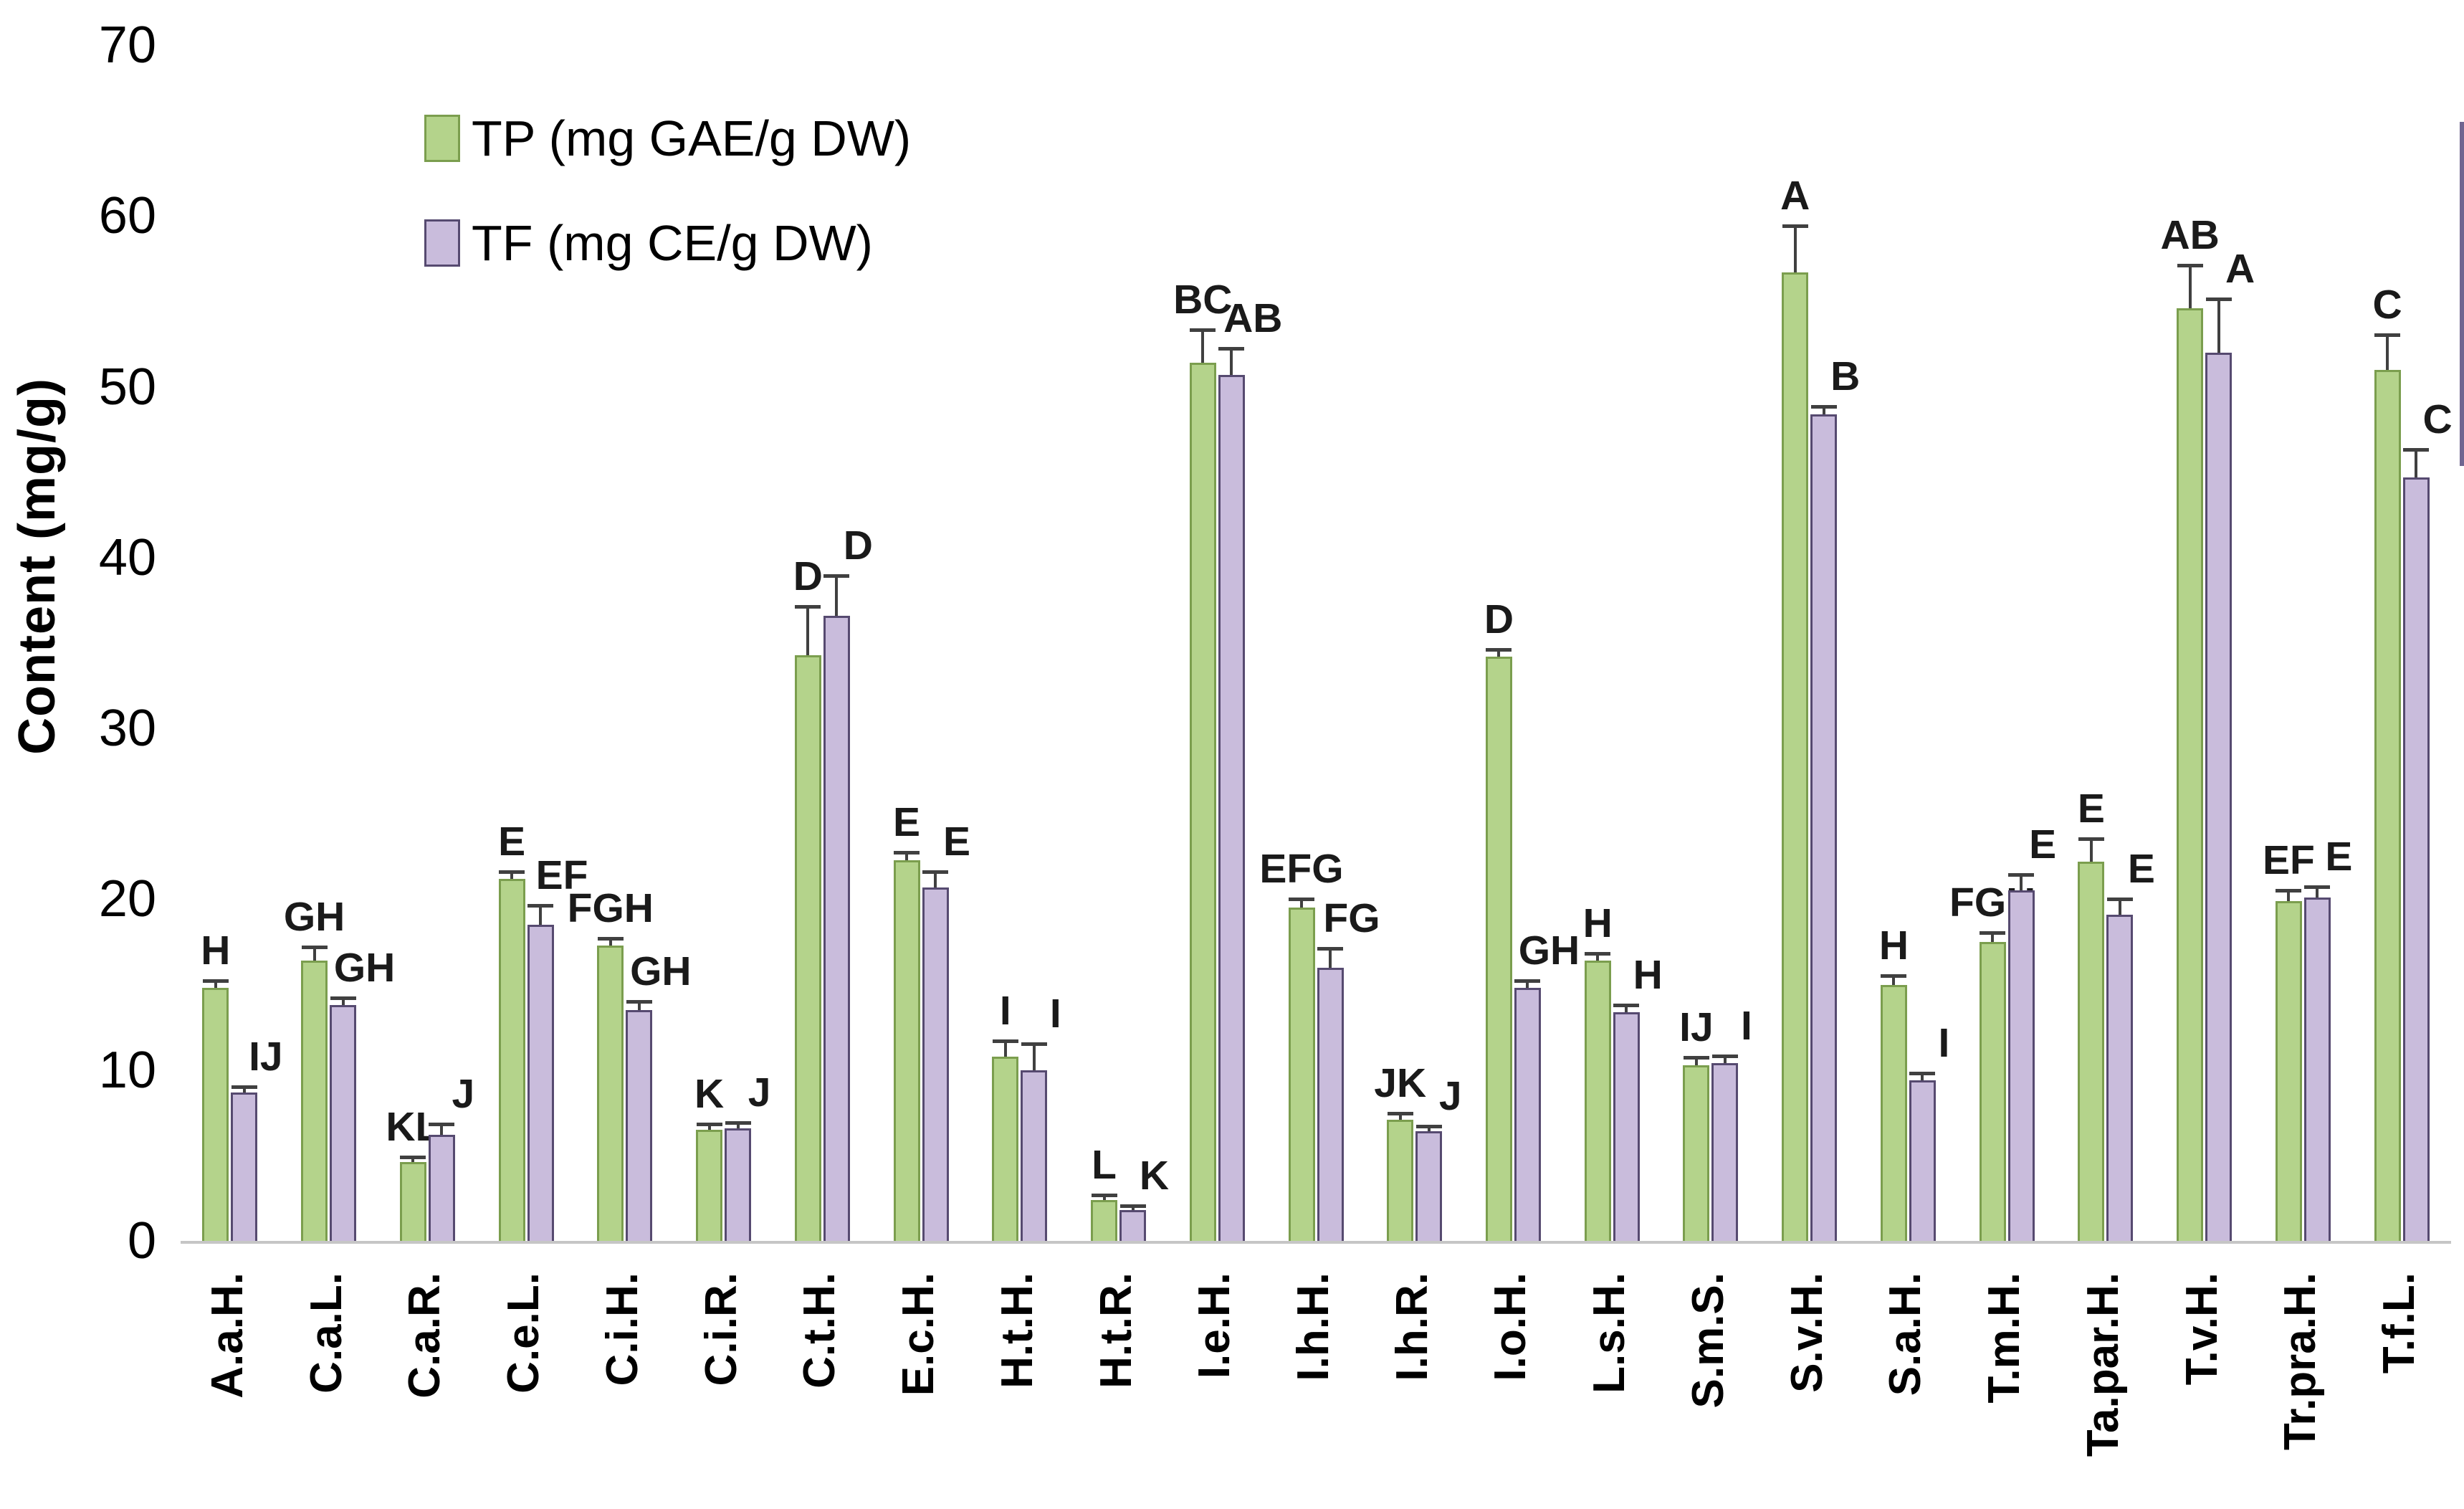 This screenshot has width=2464, height=1509. Describe the element at coordinates (245, 1166) in the screenshot. I see `tf-bar-aah` at that location.